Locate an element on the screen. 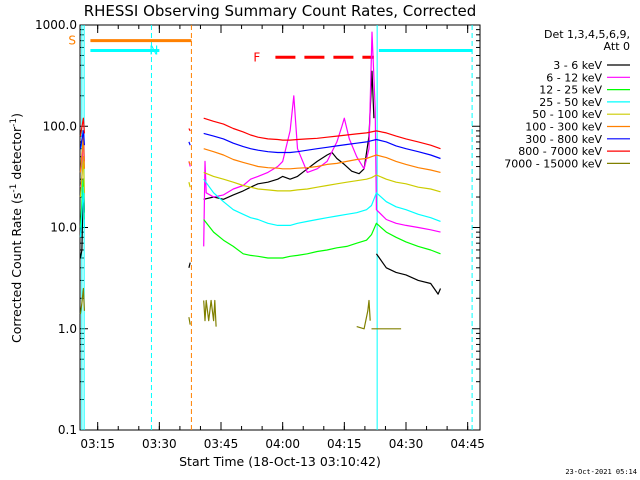 This screenshot has height=480, width=640. y-axis-label: Corrected Count Rate (s-1 detector-1) is located at coordinates (16, 228).